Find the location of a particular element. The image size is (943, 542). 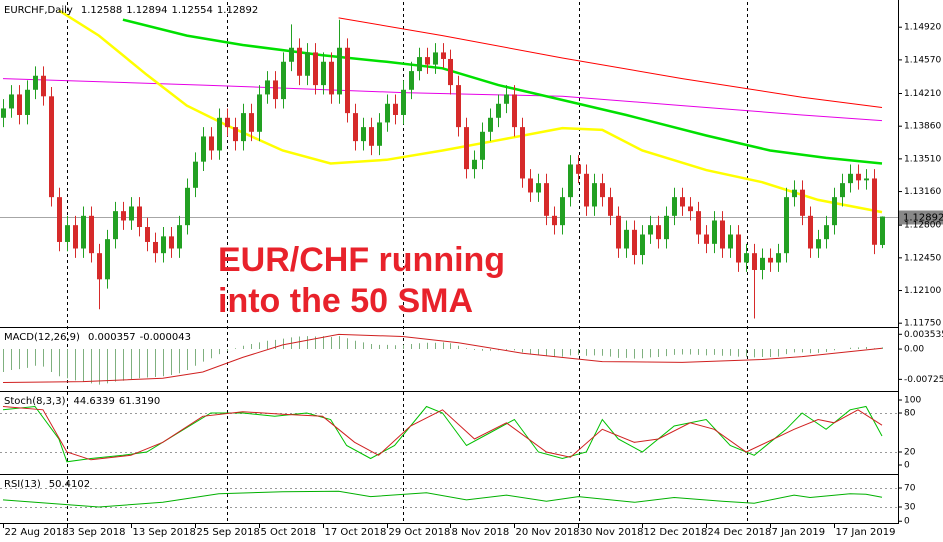

header-value: 1.12894 is located at coordinates (146, 10).